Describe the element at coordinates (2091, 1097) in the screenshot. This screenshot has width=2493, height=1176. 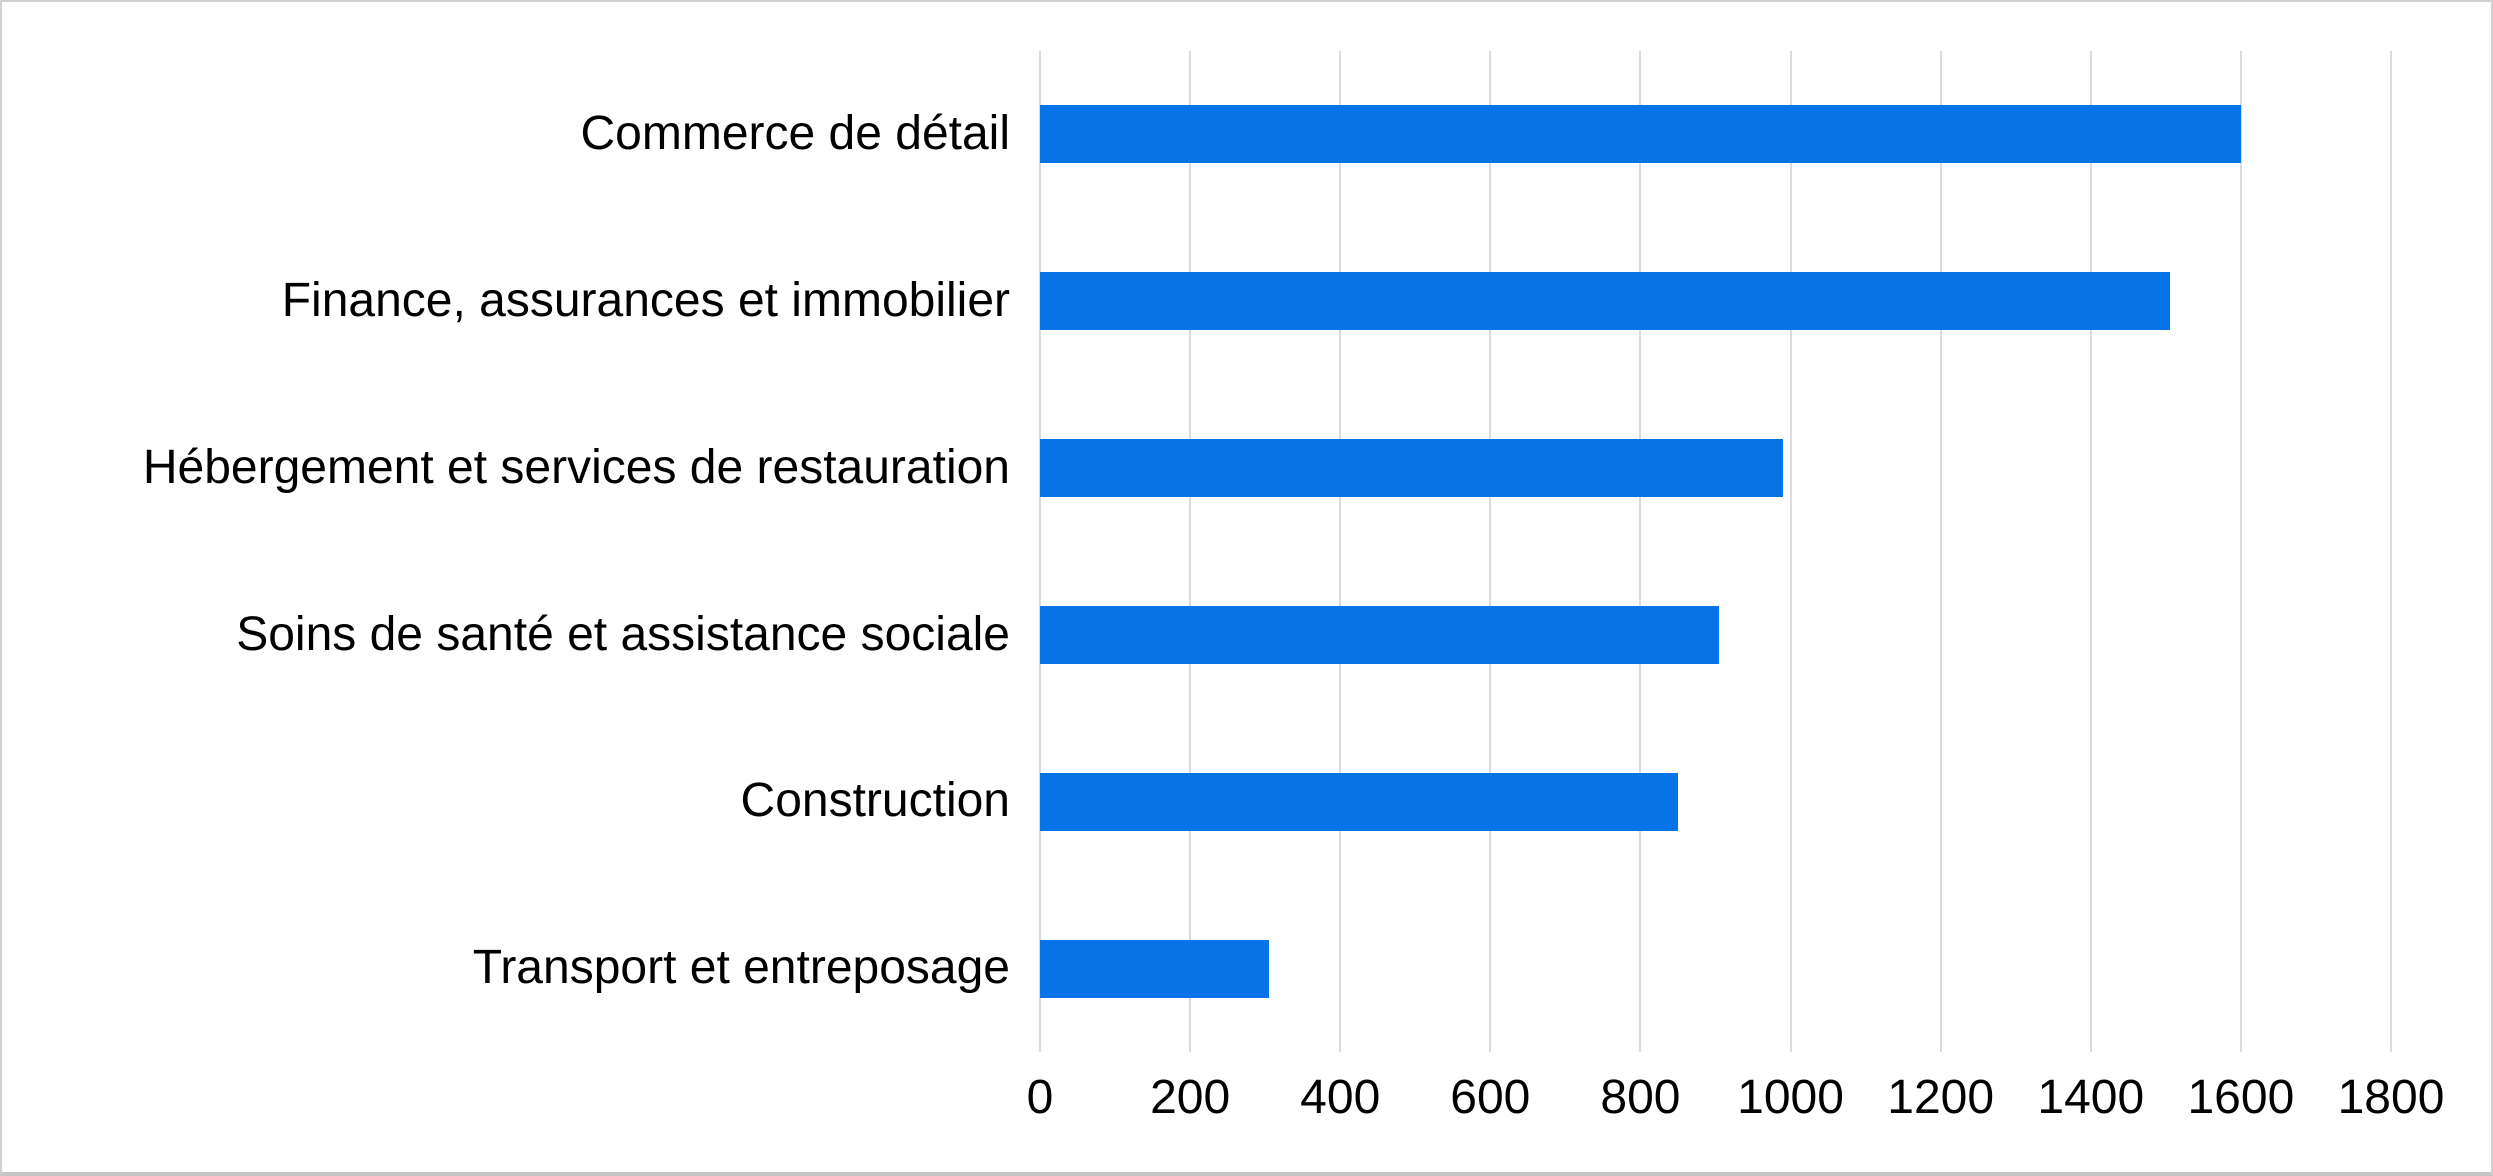
I see `x-tick-label: 1400` at that location.